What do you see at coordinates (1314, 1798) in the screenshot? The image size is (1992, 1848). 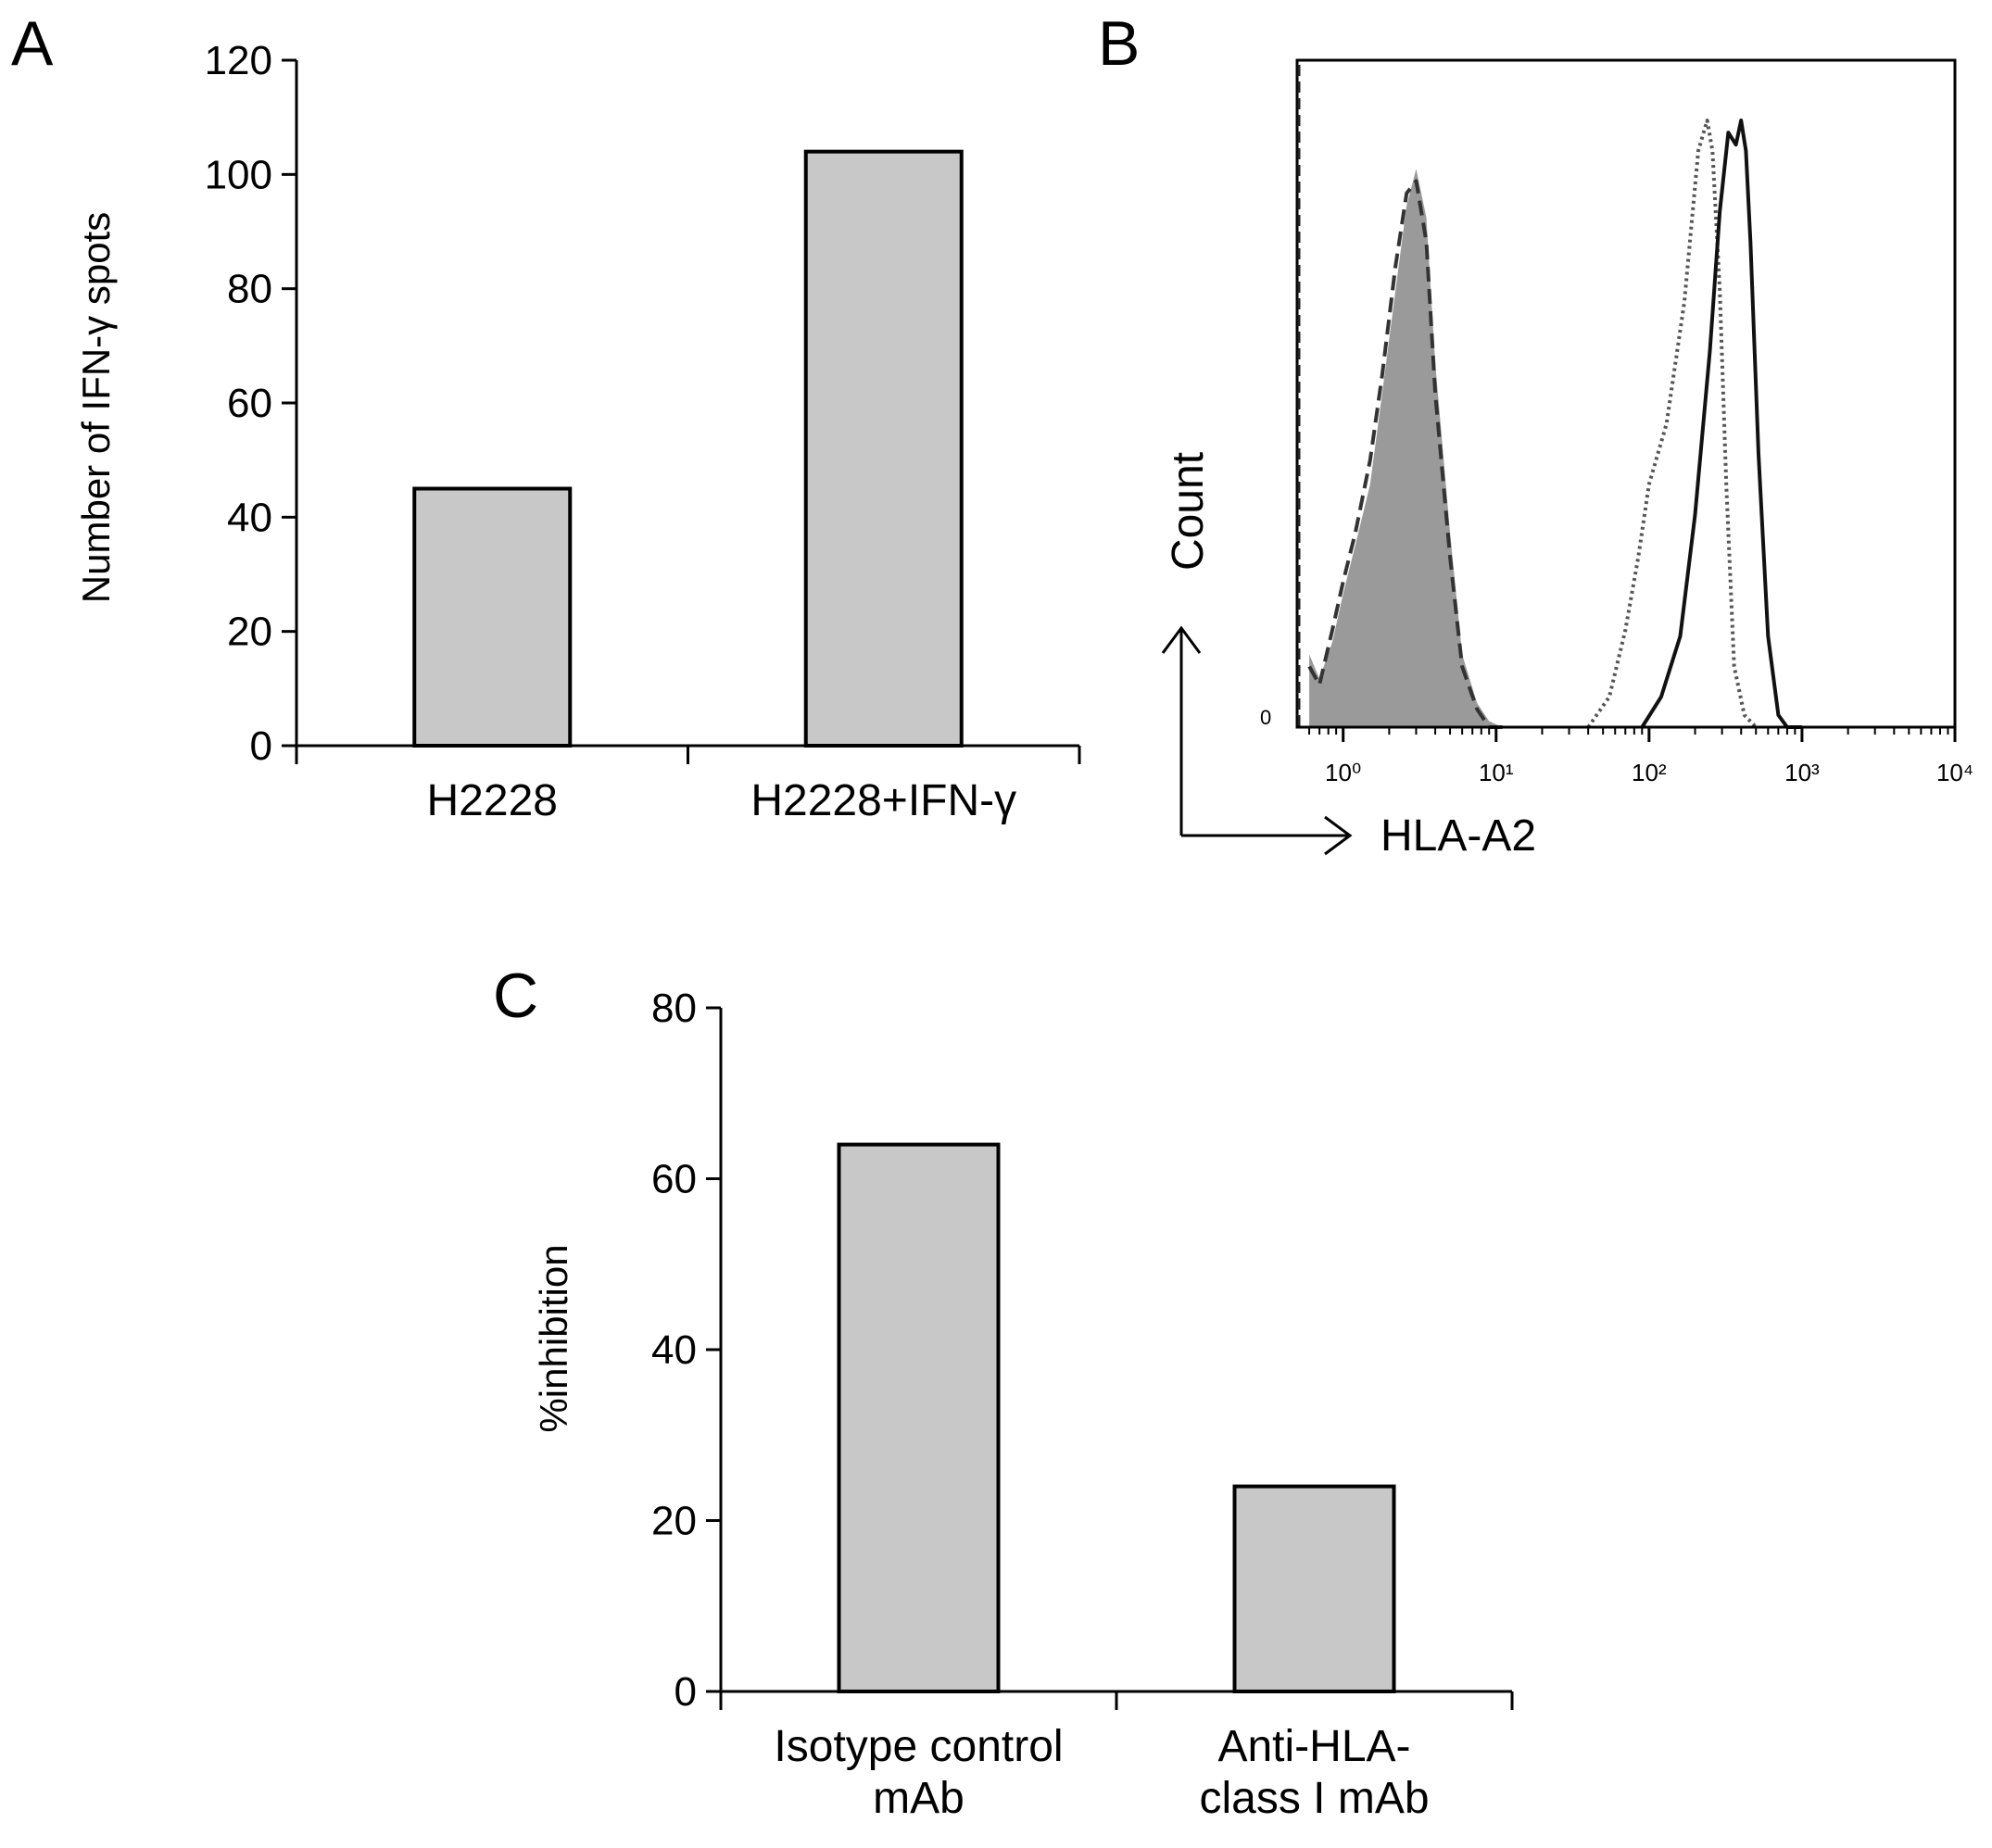 I see `panel-c-x-tick-label: class I mAb` at bounding box center [1314, 1798].